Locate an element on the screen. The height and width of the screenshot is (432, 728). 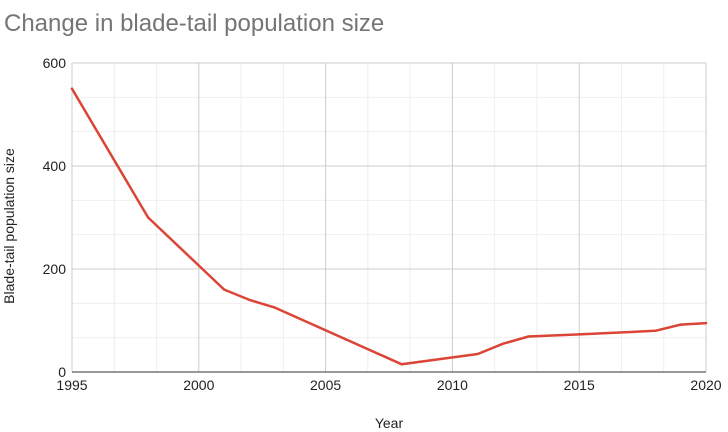
x-tick-label: 2020 is located at coordinates (705, 385).